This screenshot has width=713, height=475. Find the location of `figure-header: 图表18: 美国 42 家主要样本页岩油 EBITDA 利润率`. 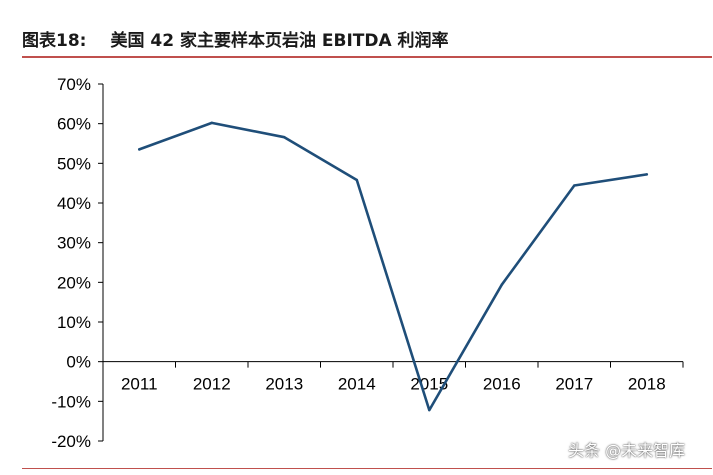

figure-header: 图表18: 美国 42 家主要样本页岩油 EBITDA 利润率 is located at coordinates (367, 42).